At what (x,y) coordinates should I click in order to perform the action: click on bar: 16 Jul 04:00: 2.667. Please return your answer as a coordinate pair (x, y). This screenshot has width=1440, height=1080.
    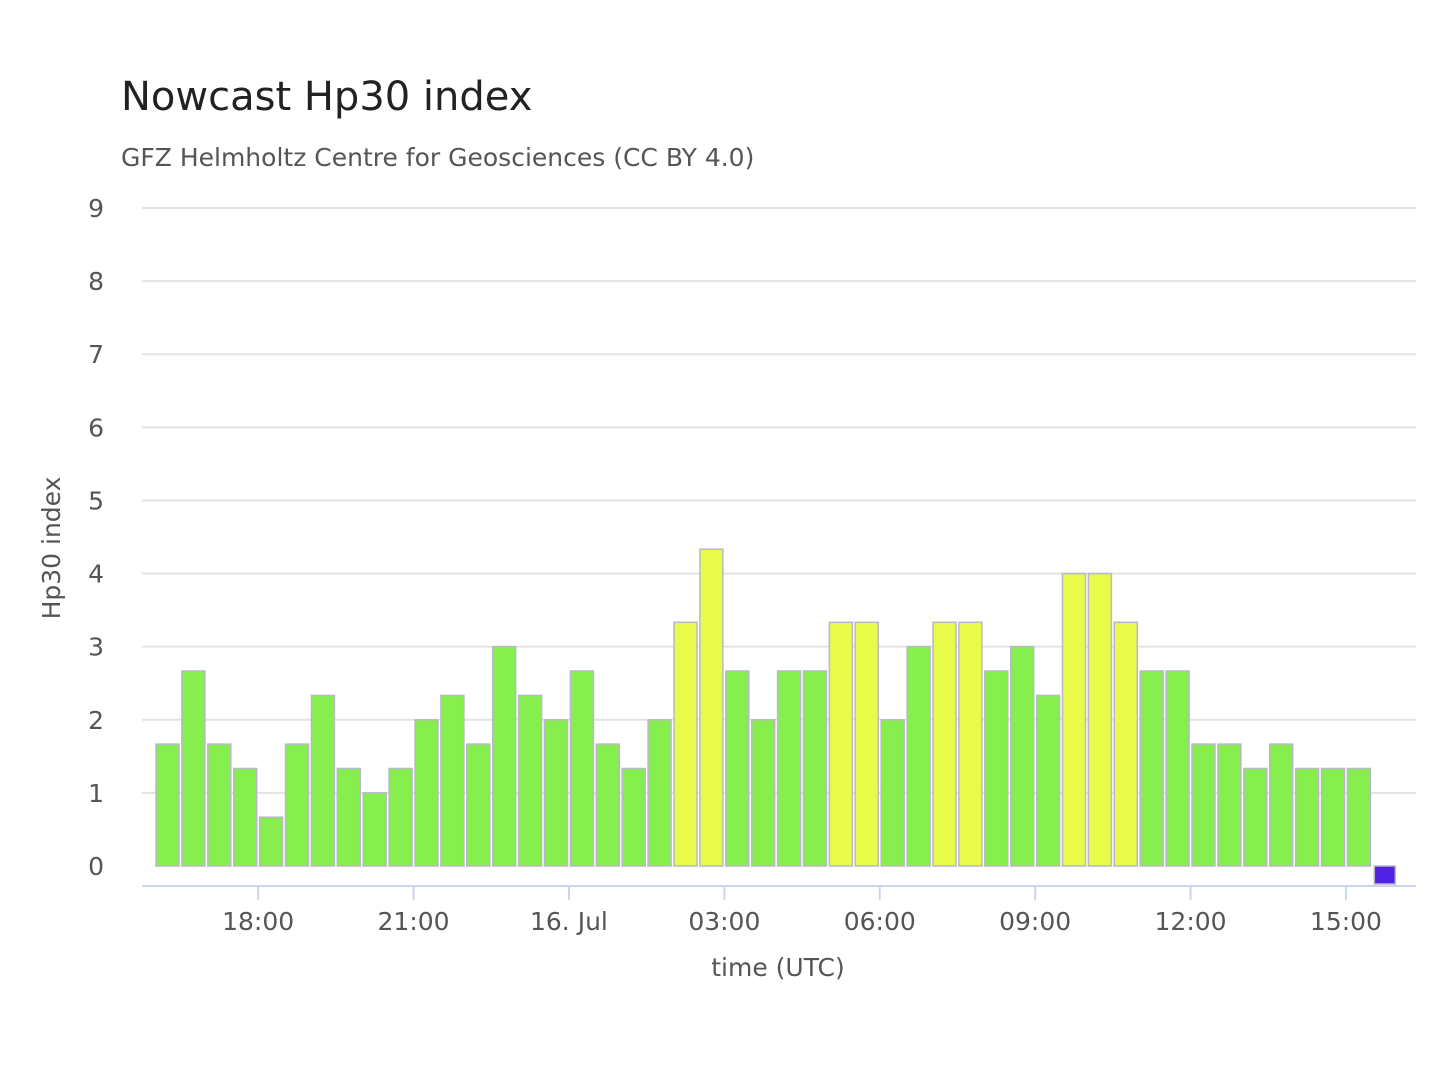
    Looking at the image, I should click on (789, 768).